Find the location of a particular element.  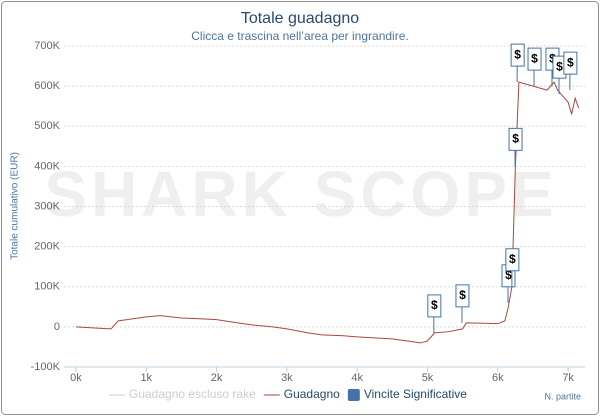

y-tick-label: 0 is located at coordinates (57, 327).